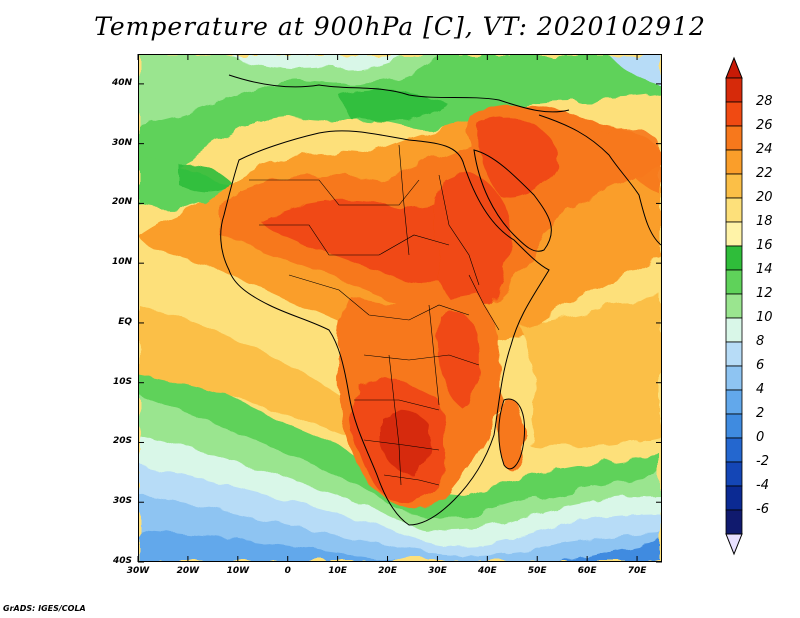 This screenshot has height=618, width=800. I want to click on lon-tick-label: 10E, so click(337, 571).